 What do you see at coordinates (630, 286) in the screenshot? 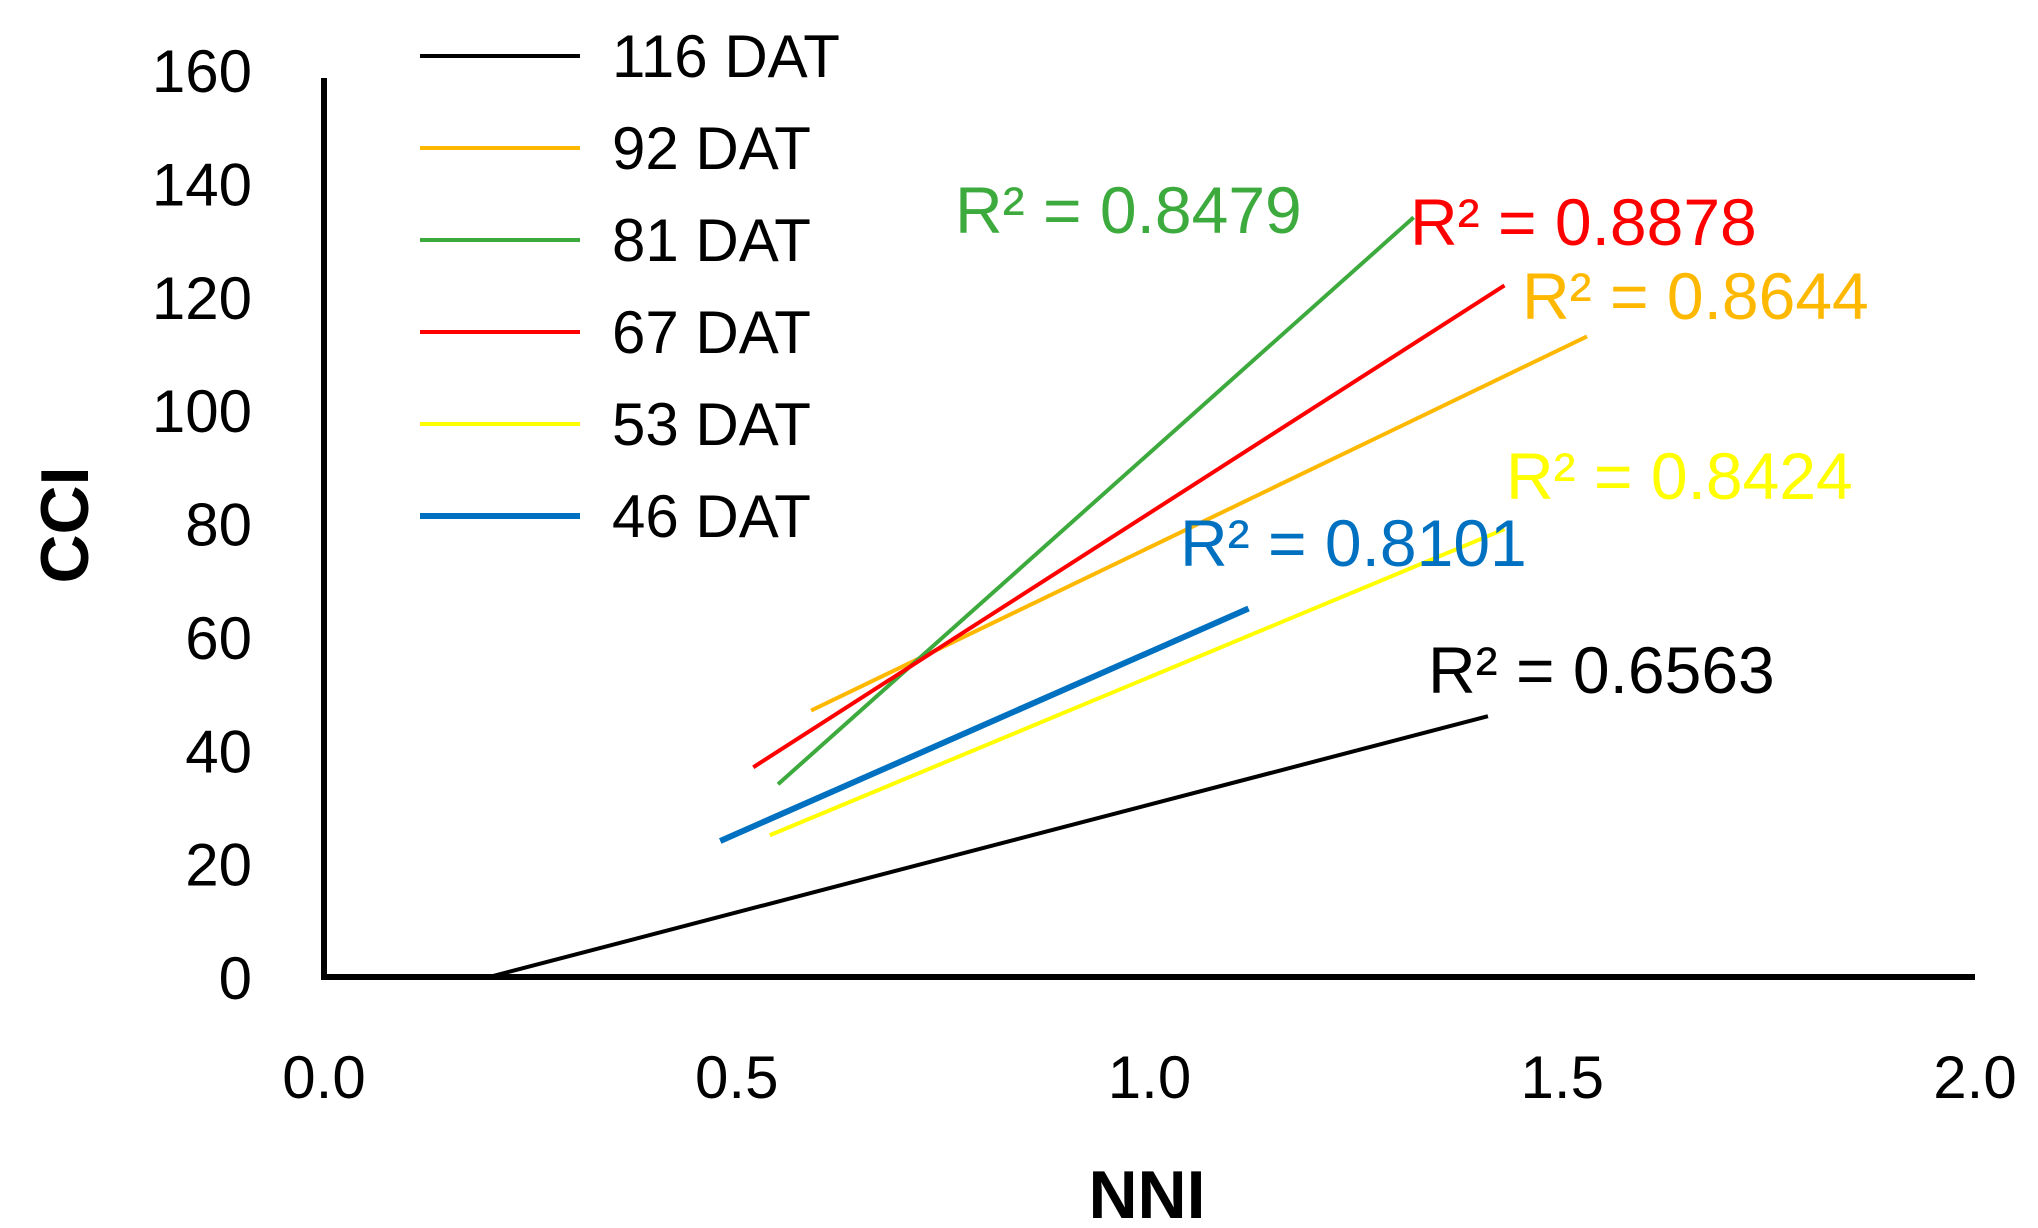
I see `legend: 116 DAT 92 DAT 81 DAT 67 DAT 53 DAT 46 DAT` at bounding box center [630, 286].